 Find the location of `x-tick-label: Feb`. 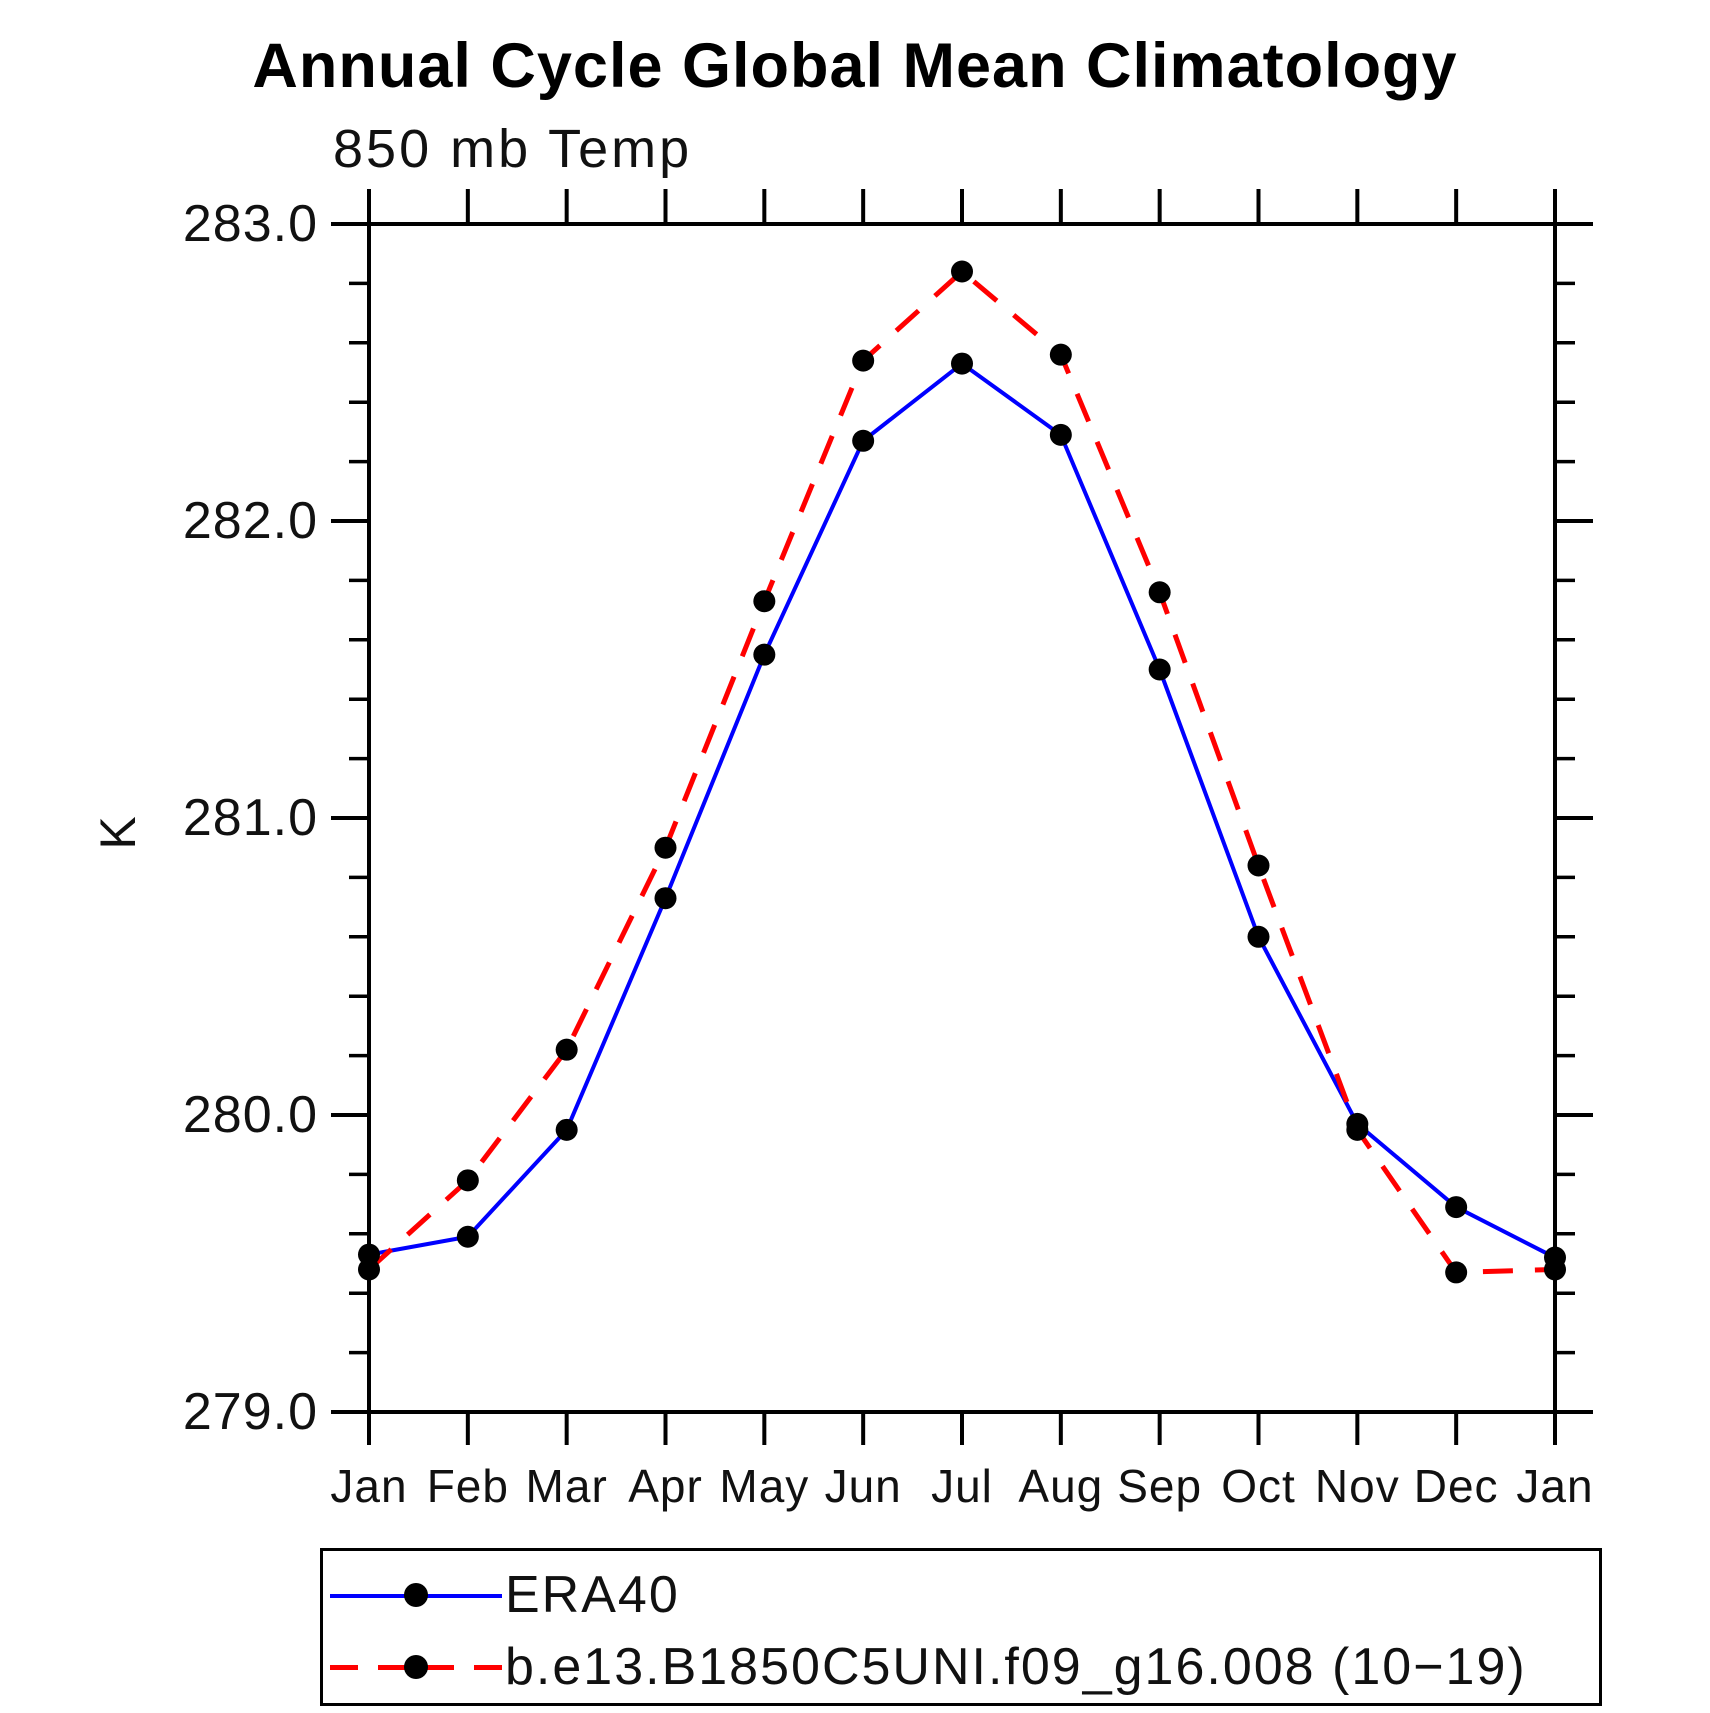

x-tick-label: Feb is located at coordinates (468, 1486).